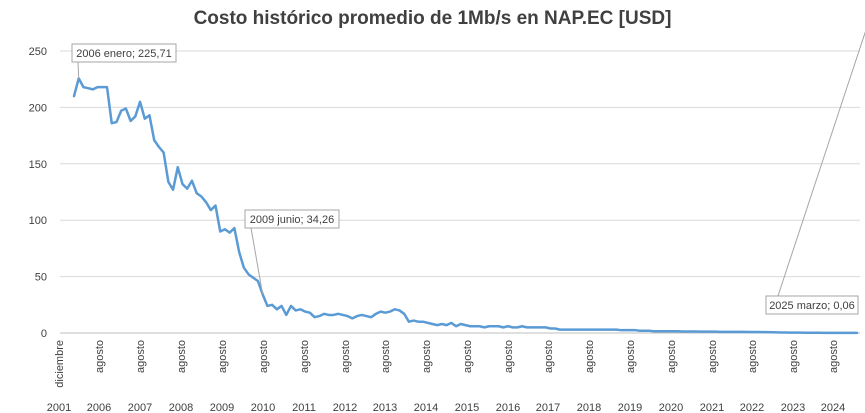 This screenshot has height=413, width=865. What do you see at coordinates (181, 407) in the screenshot?
I see `x-year-label: 2008` at bounding box center [181, 407].